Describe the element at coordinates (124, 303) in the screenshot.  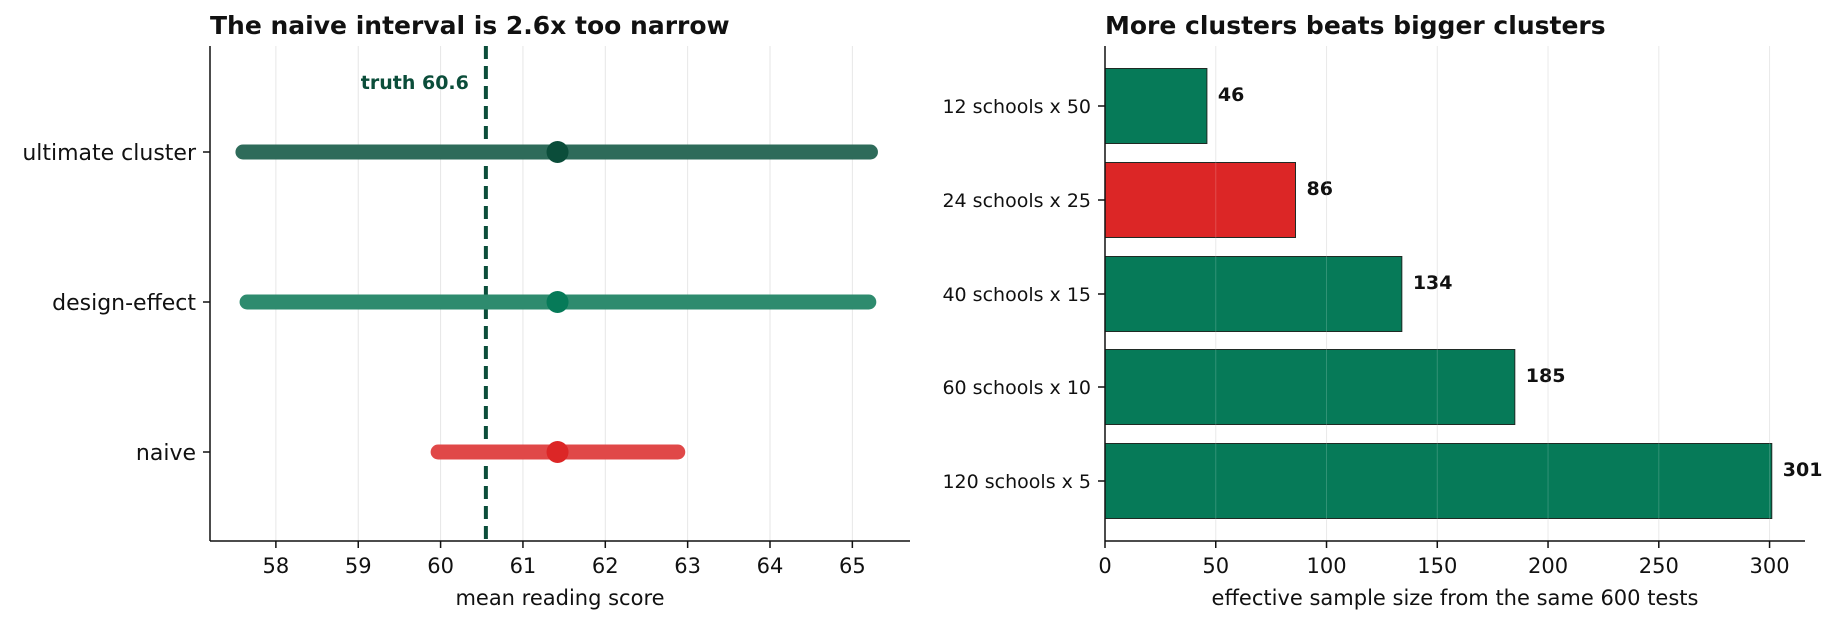
I see `left-y-tick-label: design-effect` at that location.